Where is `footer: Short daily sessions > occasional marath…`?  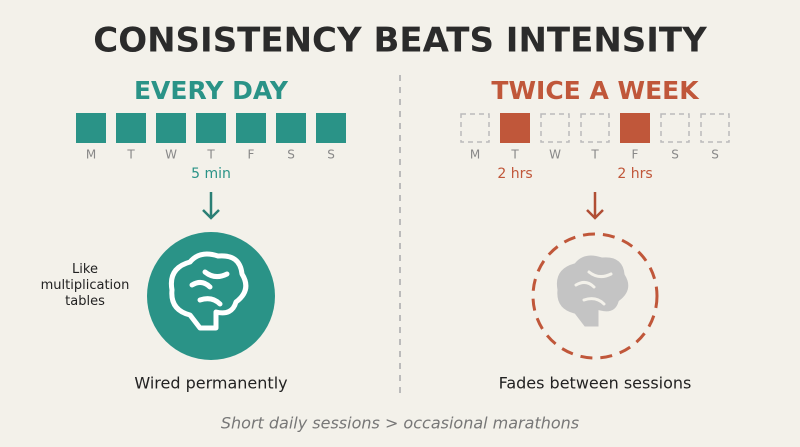 footer: Short daily sessions > occasional marath… is located at coordinates (400, 423).